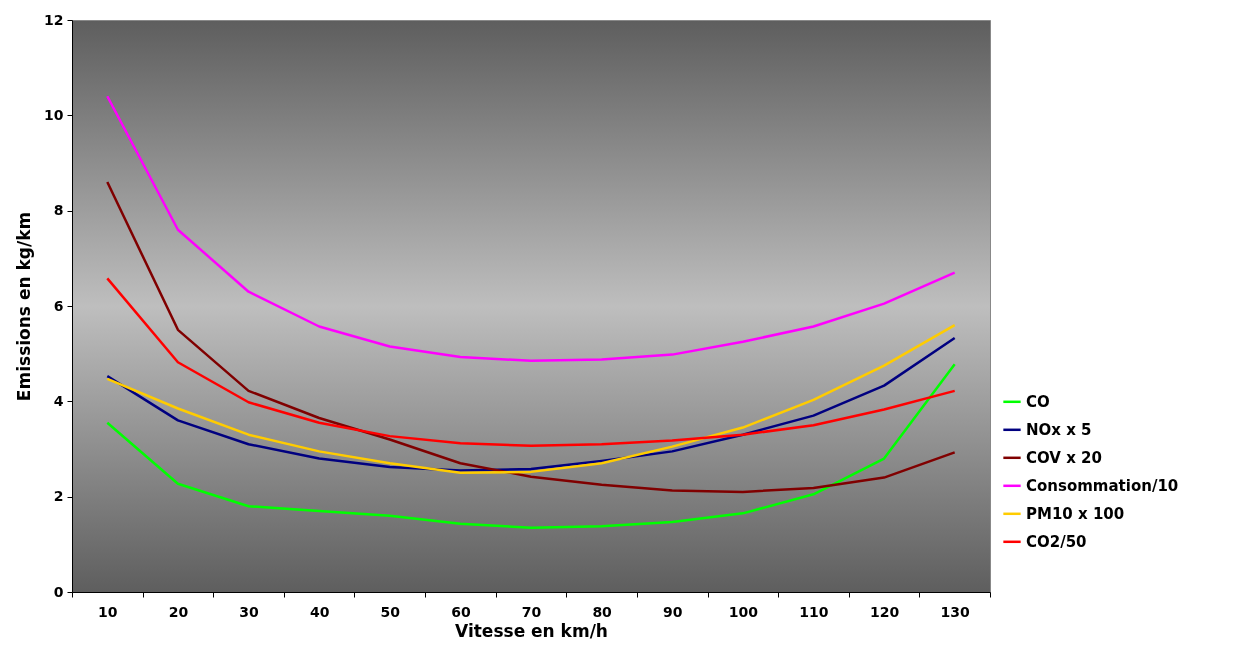 The height and width of the screenshot is (664, 1234). What do you see at coordinates (249, 611) in the screenshot?
I see `x-tick-label: 30` at bounding box center [249, 611].